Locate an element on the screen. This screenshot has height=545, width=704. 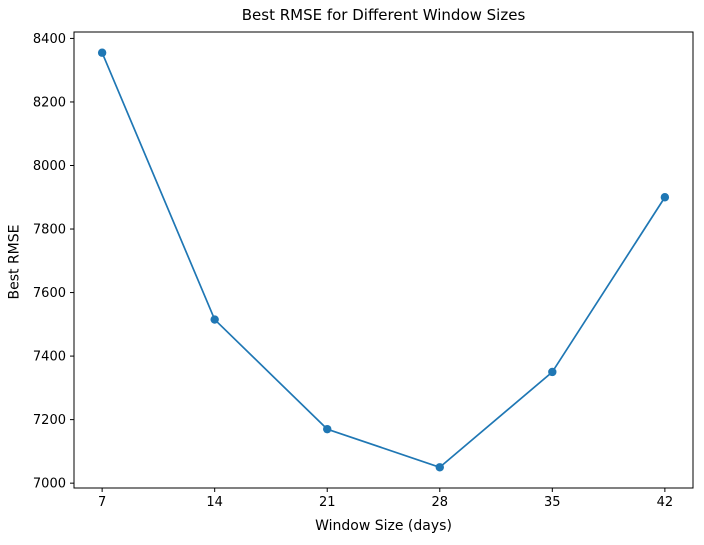
x-tick-label: 42 is located at coordinates (665, 502).